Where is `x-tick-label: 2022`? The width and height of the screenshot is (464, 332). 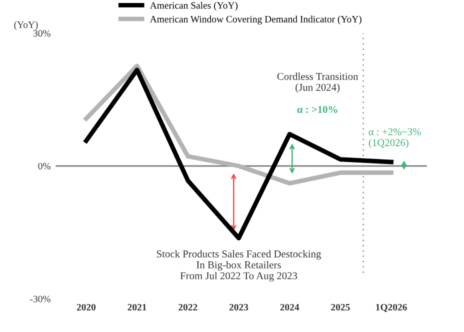
x-tick-label: 2022 is located at coordinates (188, 307).